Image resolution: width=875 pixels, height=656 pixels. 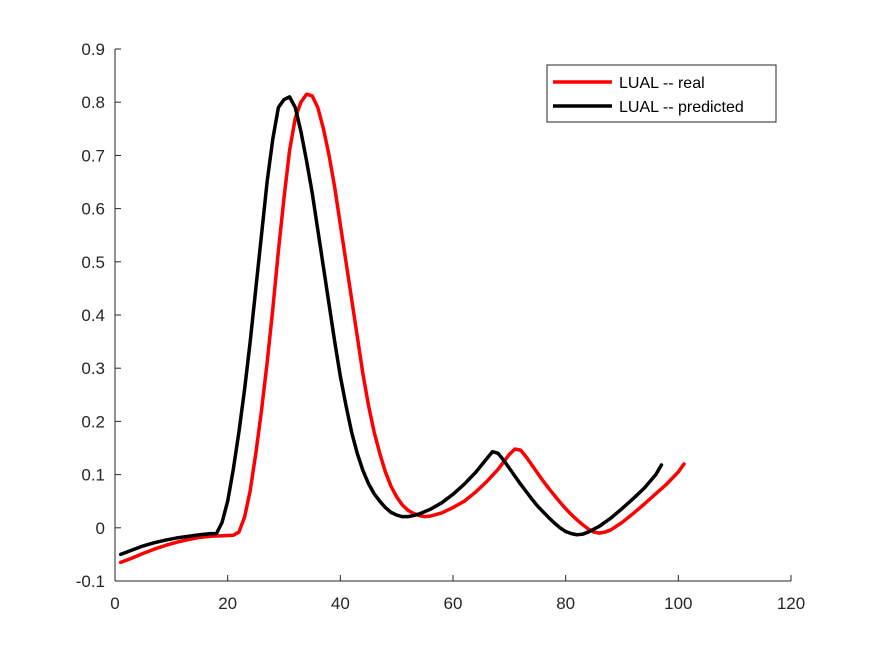 What do you see at coordinates (93, 262) in the screenshot?
I see `y-tick-label: 0.5` at bounding box center [93, 262].